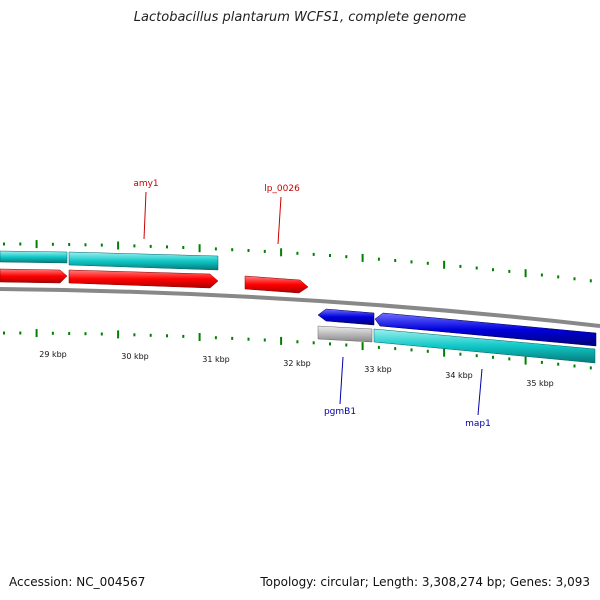 The height and width of the screenshot is (600, 600). I want to click on gene-block-map1, so click(484, 346).